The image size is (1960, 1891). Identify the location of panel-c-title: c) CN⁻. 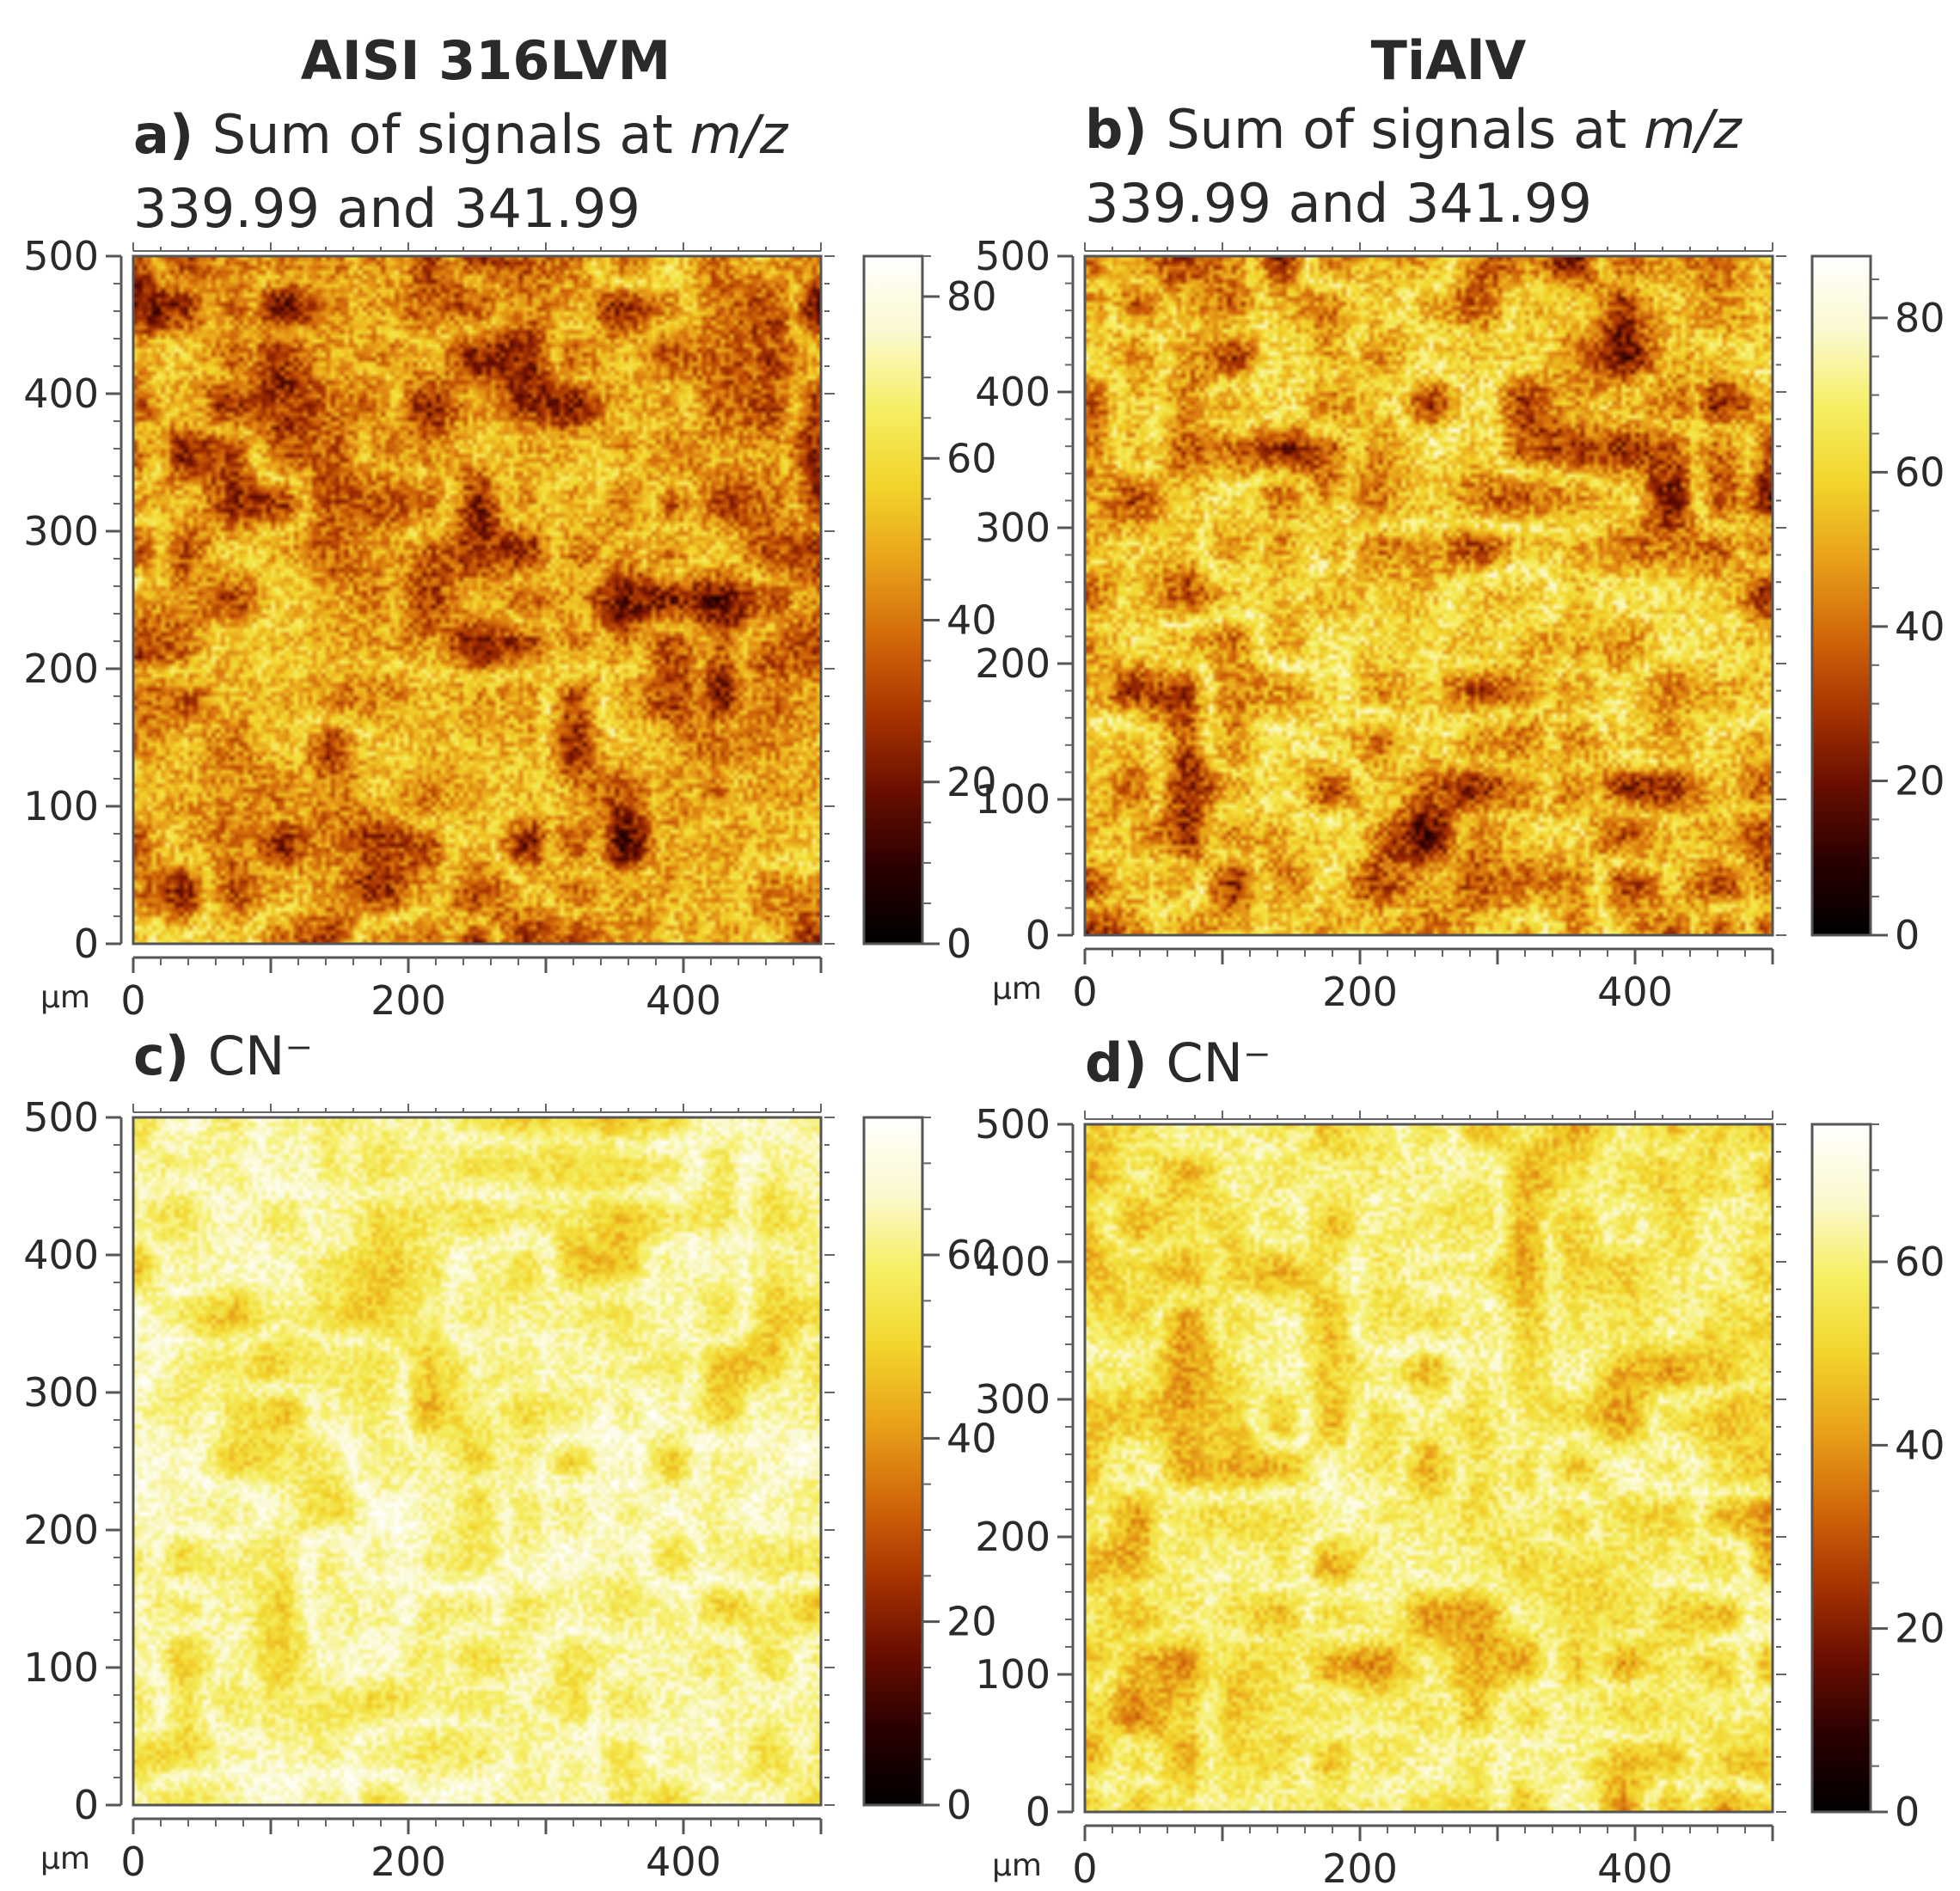
(223, 1056).